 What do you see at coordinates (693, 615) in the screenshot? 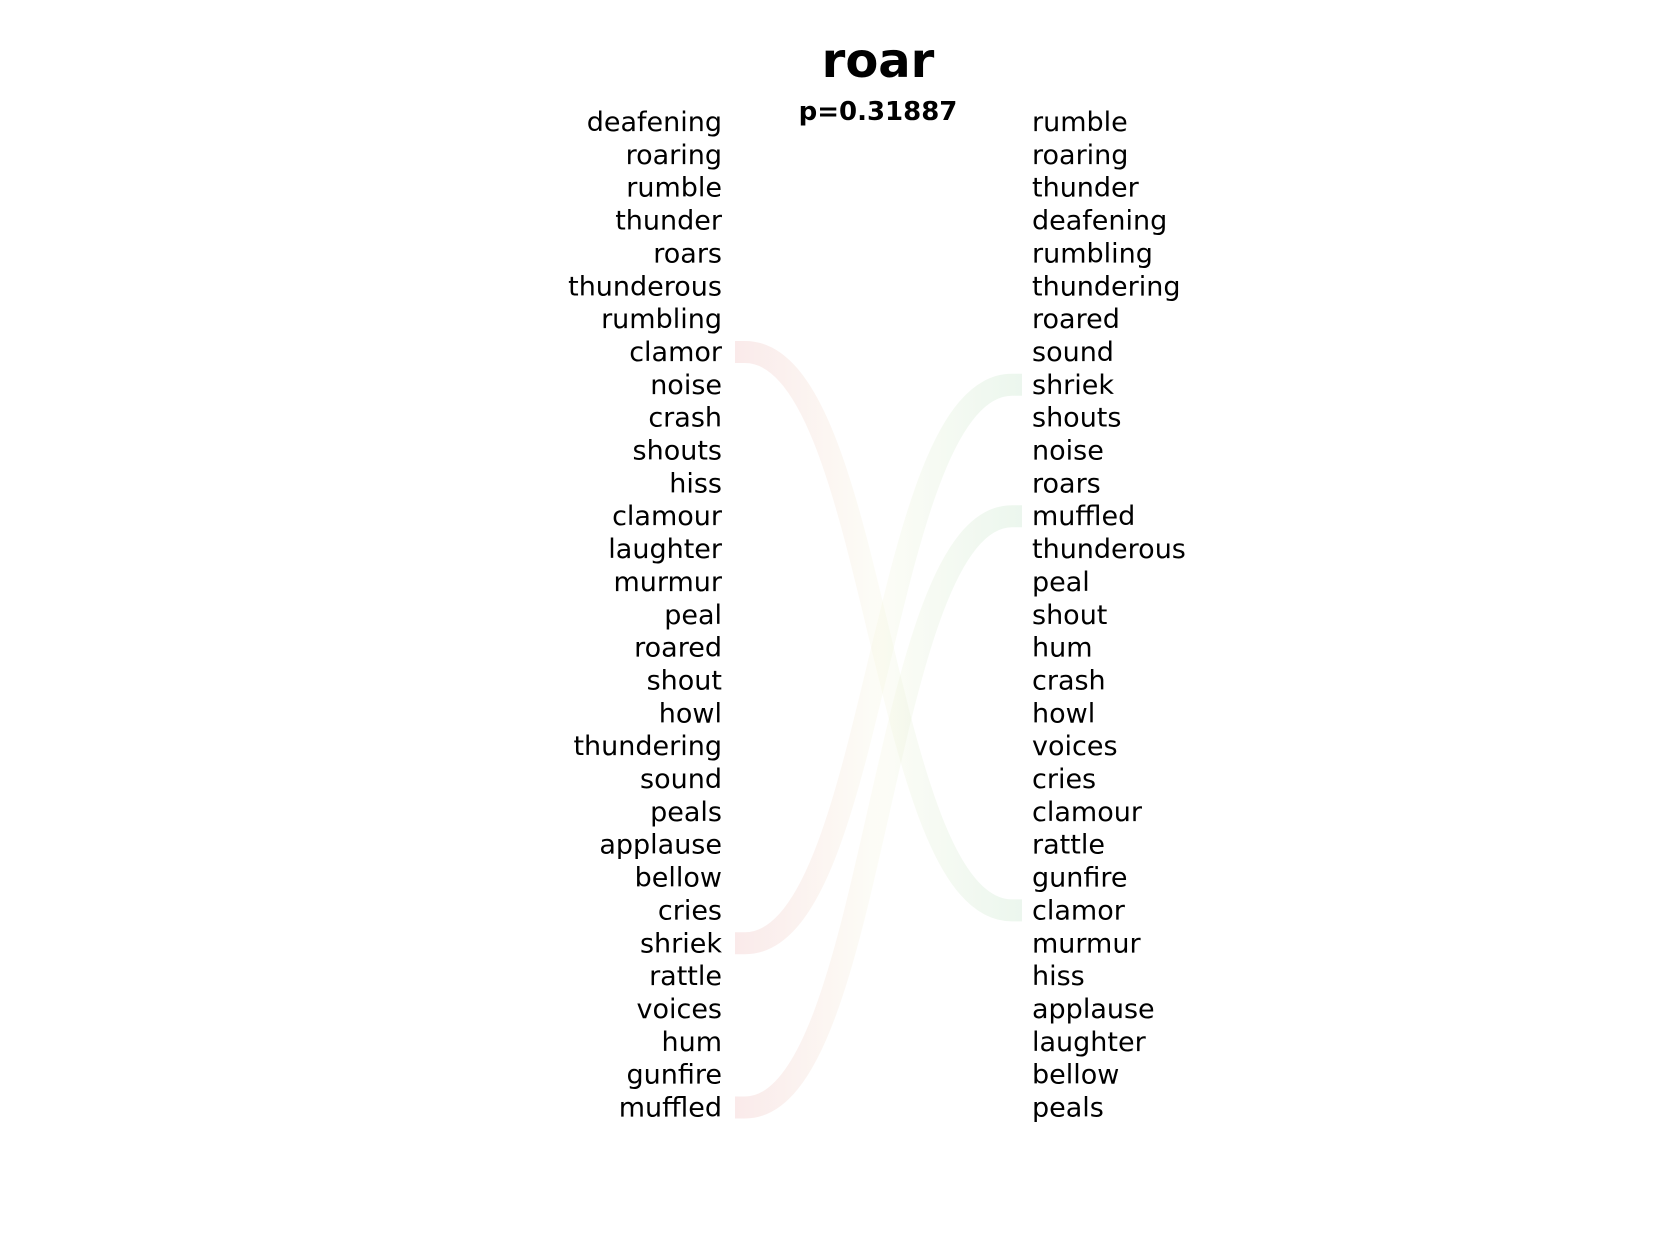
I see `left-word: peal` at bounding box center [693, 615].